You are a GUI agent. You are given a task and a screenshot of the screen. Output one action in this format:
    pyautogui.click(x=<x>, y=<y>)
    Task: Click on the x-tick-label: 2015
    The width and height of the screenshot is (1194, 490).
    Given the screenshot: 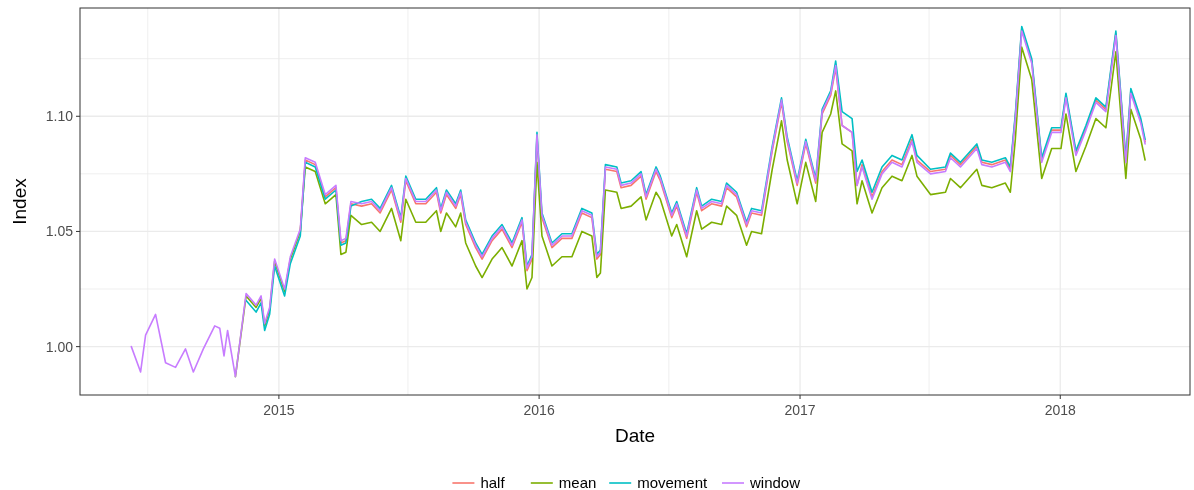 What is the action you would take?
    pyautogui.click(x=279, y=410)
    